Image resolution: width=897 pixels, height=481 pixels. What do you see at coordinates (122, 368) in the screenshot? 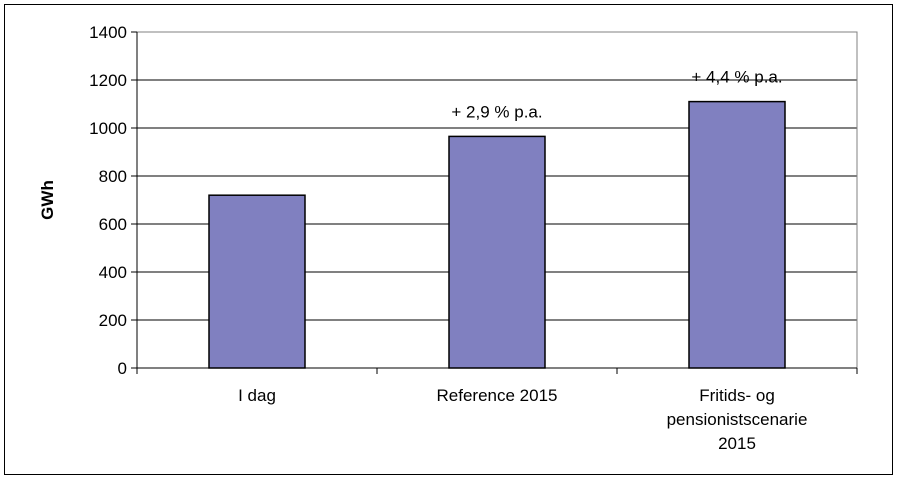
I see `y-tick-label: 0` at bounding box center [122, 368].